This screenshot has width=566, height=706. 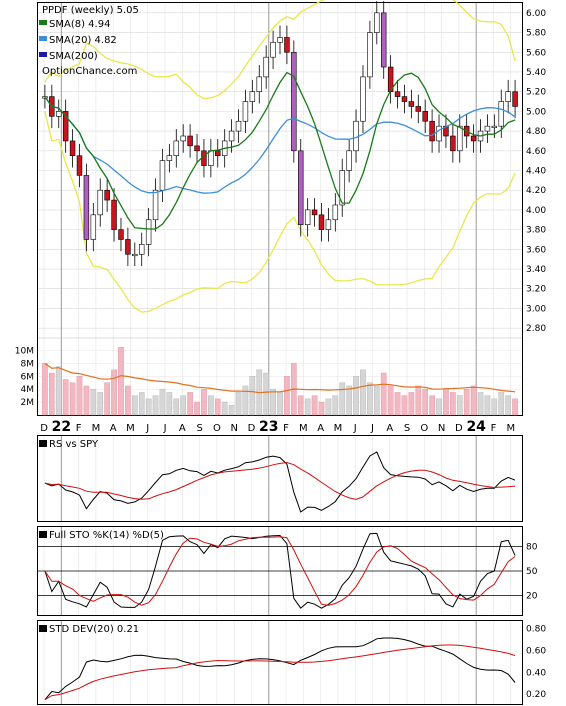 What do you see at coordinates (536, 309) in the screenshot?
I see `price-tick-label: 3.00` at bounding box center [536, 309].